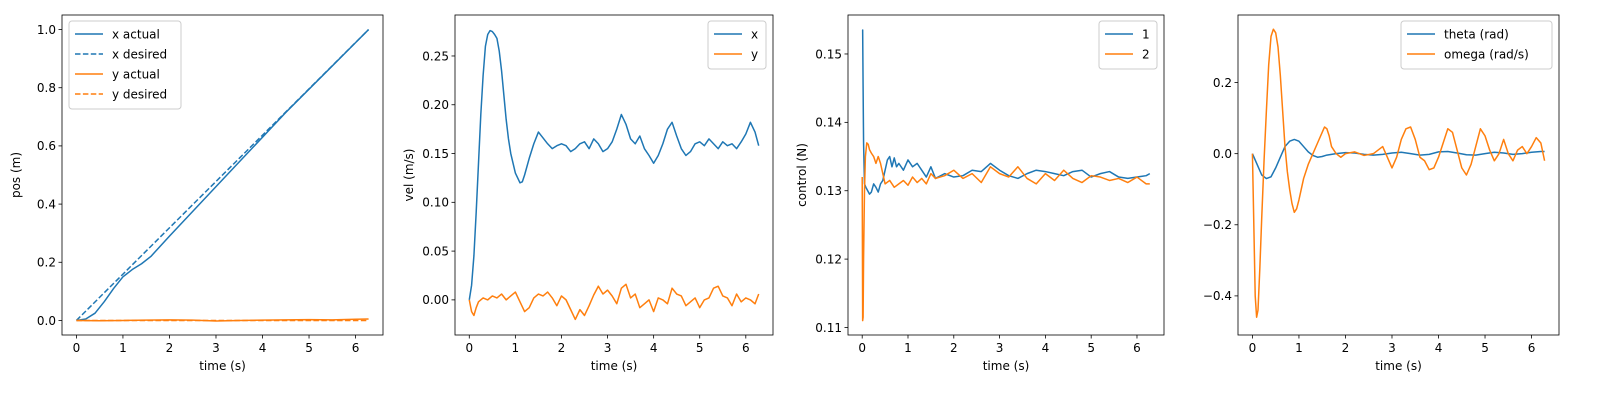 This screenshot has width=1600, height=400. Describe the element at coordinates (828, 191) in the screenshot. I see `y-tick-label: 0.13` at that location.